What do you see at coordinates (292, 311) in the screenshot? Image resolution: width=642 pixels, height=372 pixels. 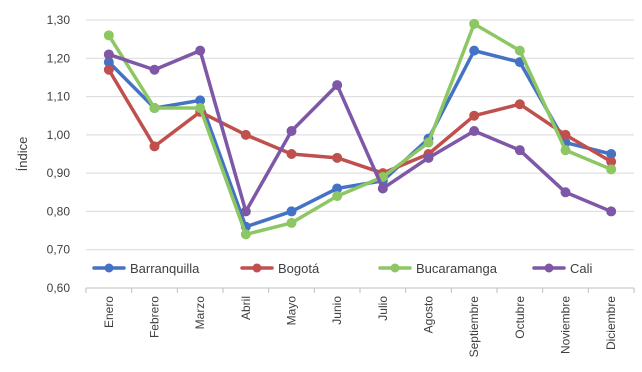 I see `x-tick-label: Mayo` at bounding box center [292, 311].